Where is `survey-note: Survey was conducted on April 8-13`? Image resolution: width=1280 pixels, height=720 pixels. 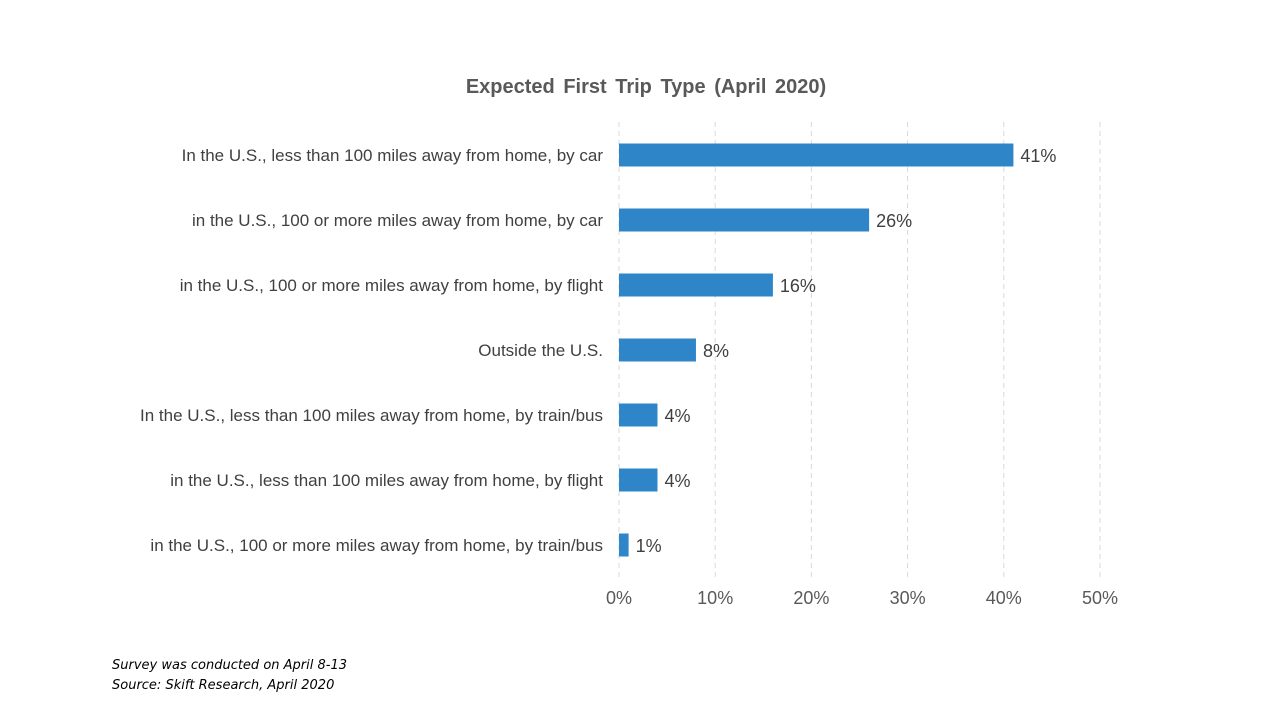
survey-note: Survey was conducted on April 8-13 is located at coordinates (229, 665).